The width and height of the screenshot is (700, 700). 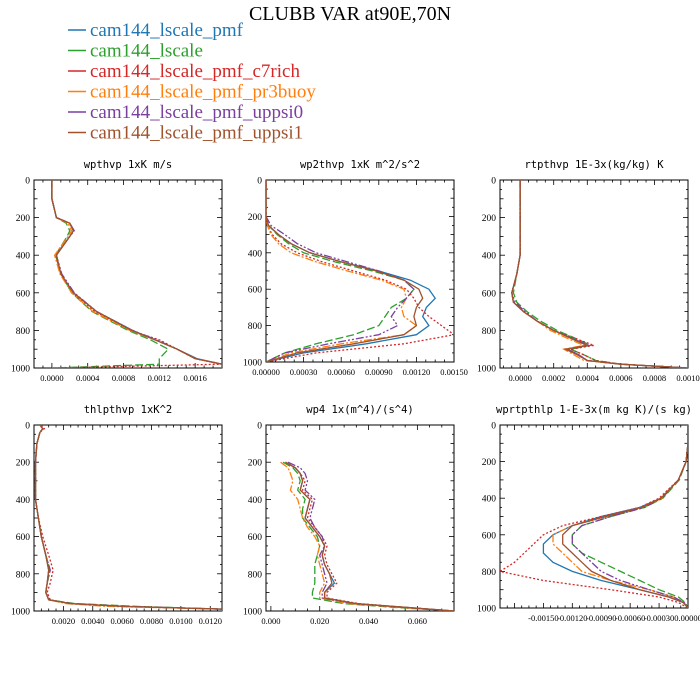 I want to click on x-tick-label: 0.0040, so click(x=92, y=621).